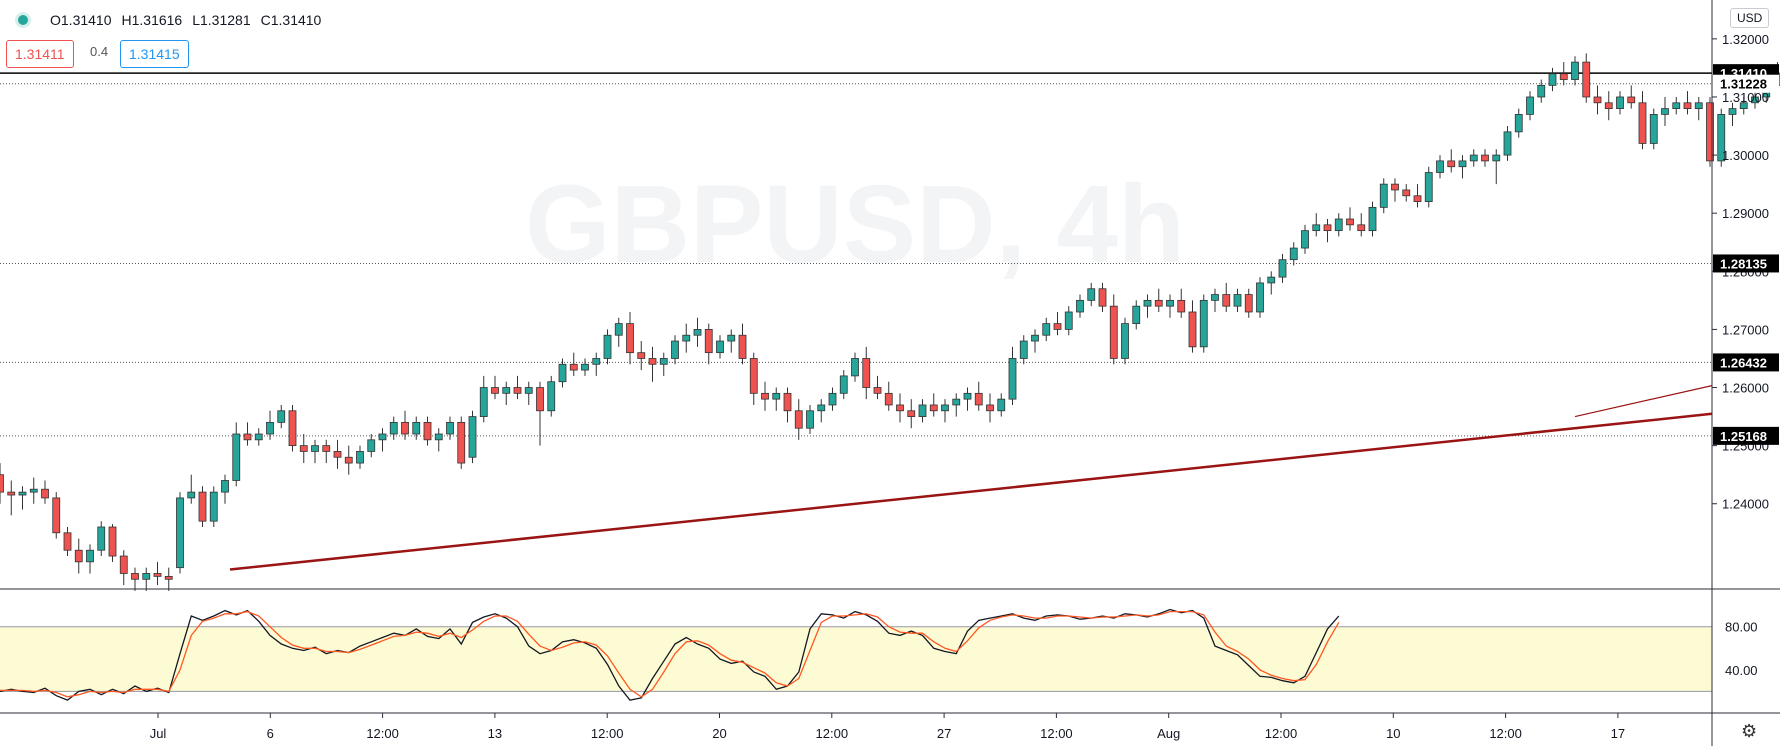  What do you see at coordinates (1745, 504) in the screenshot?
I see `price-tick-label: 1.24000` at bounding box center [1745, 504].